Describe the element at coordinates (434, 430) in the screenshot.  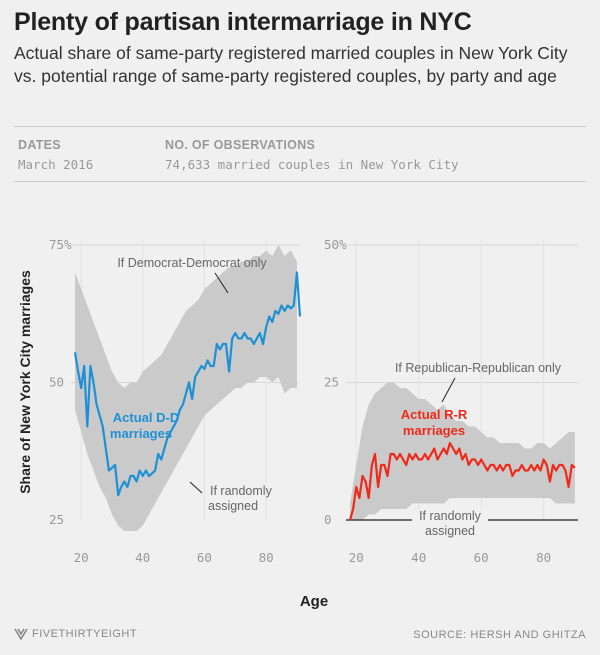
I see `series-label-rep-line2: marriages` at that location.